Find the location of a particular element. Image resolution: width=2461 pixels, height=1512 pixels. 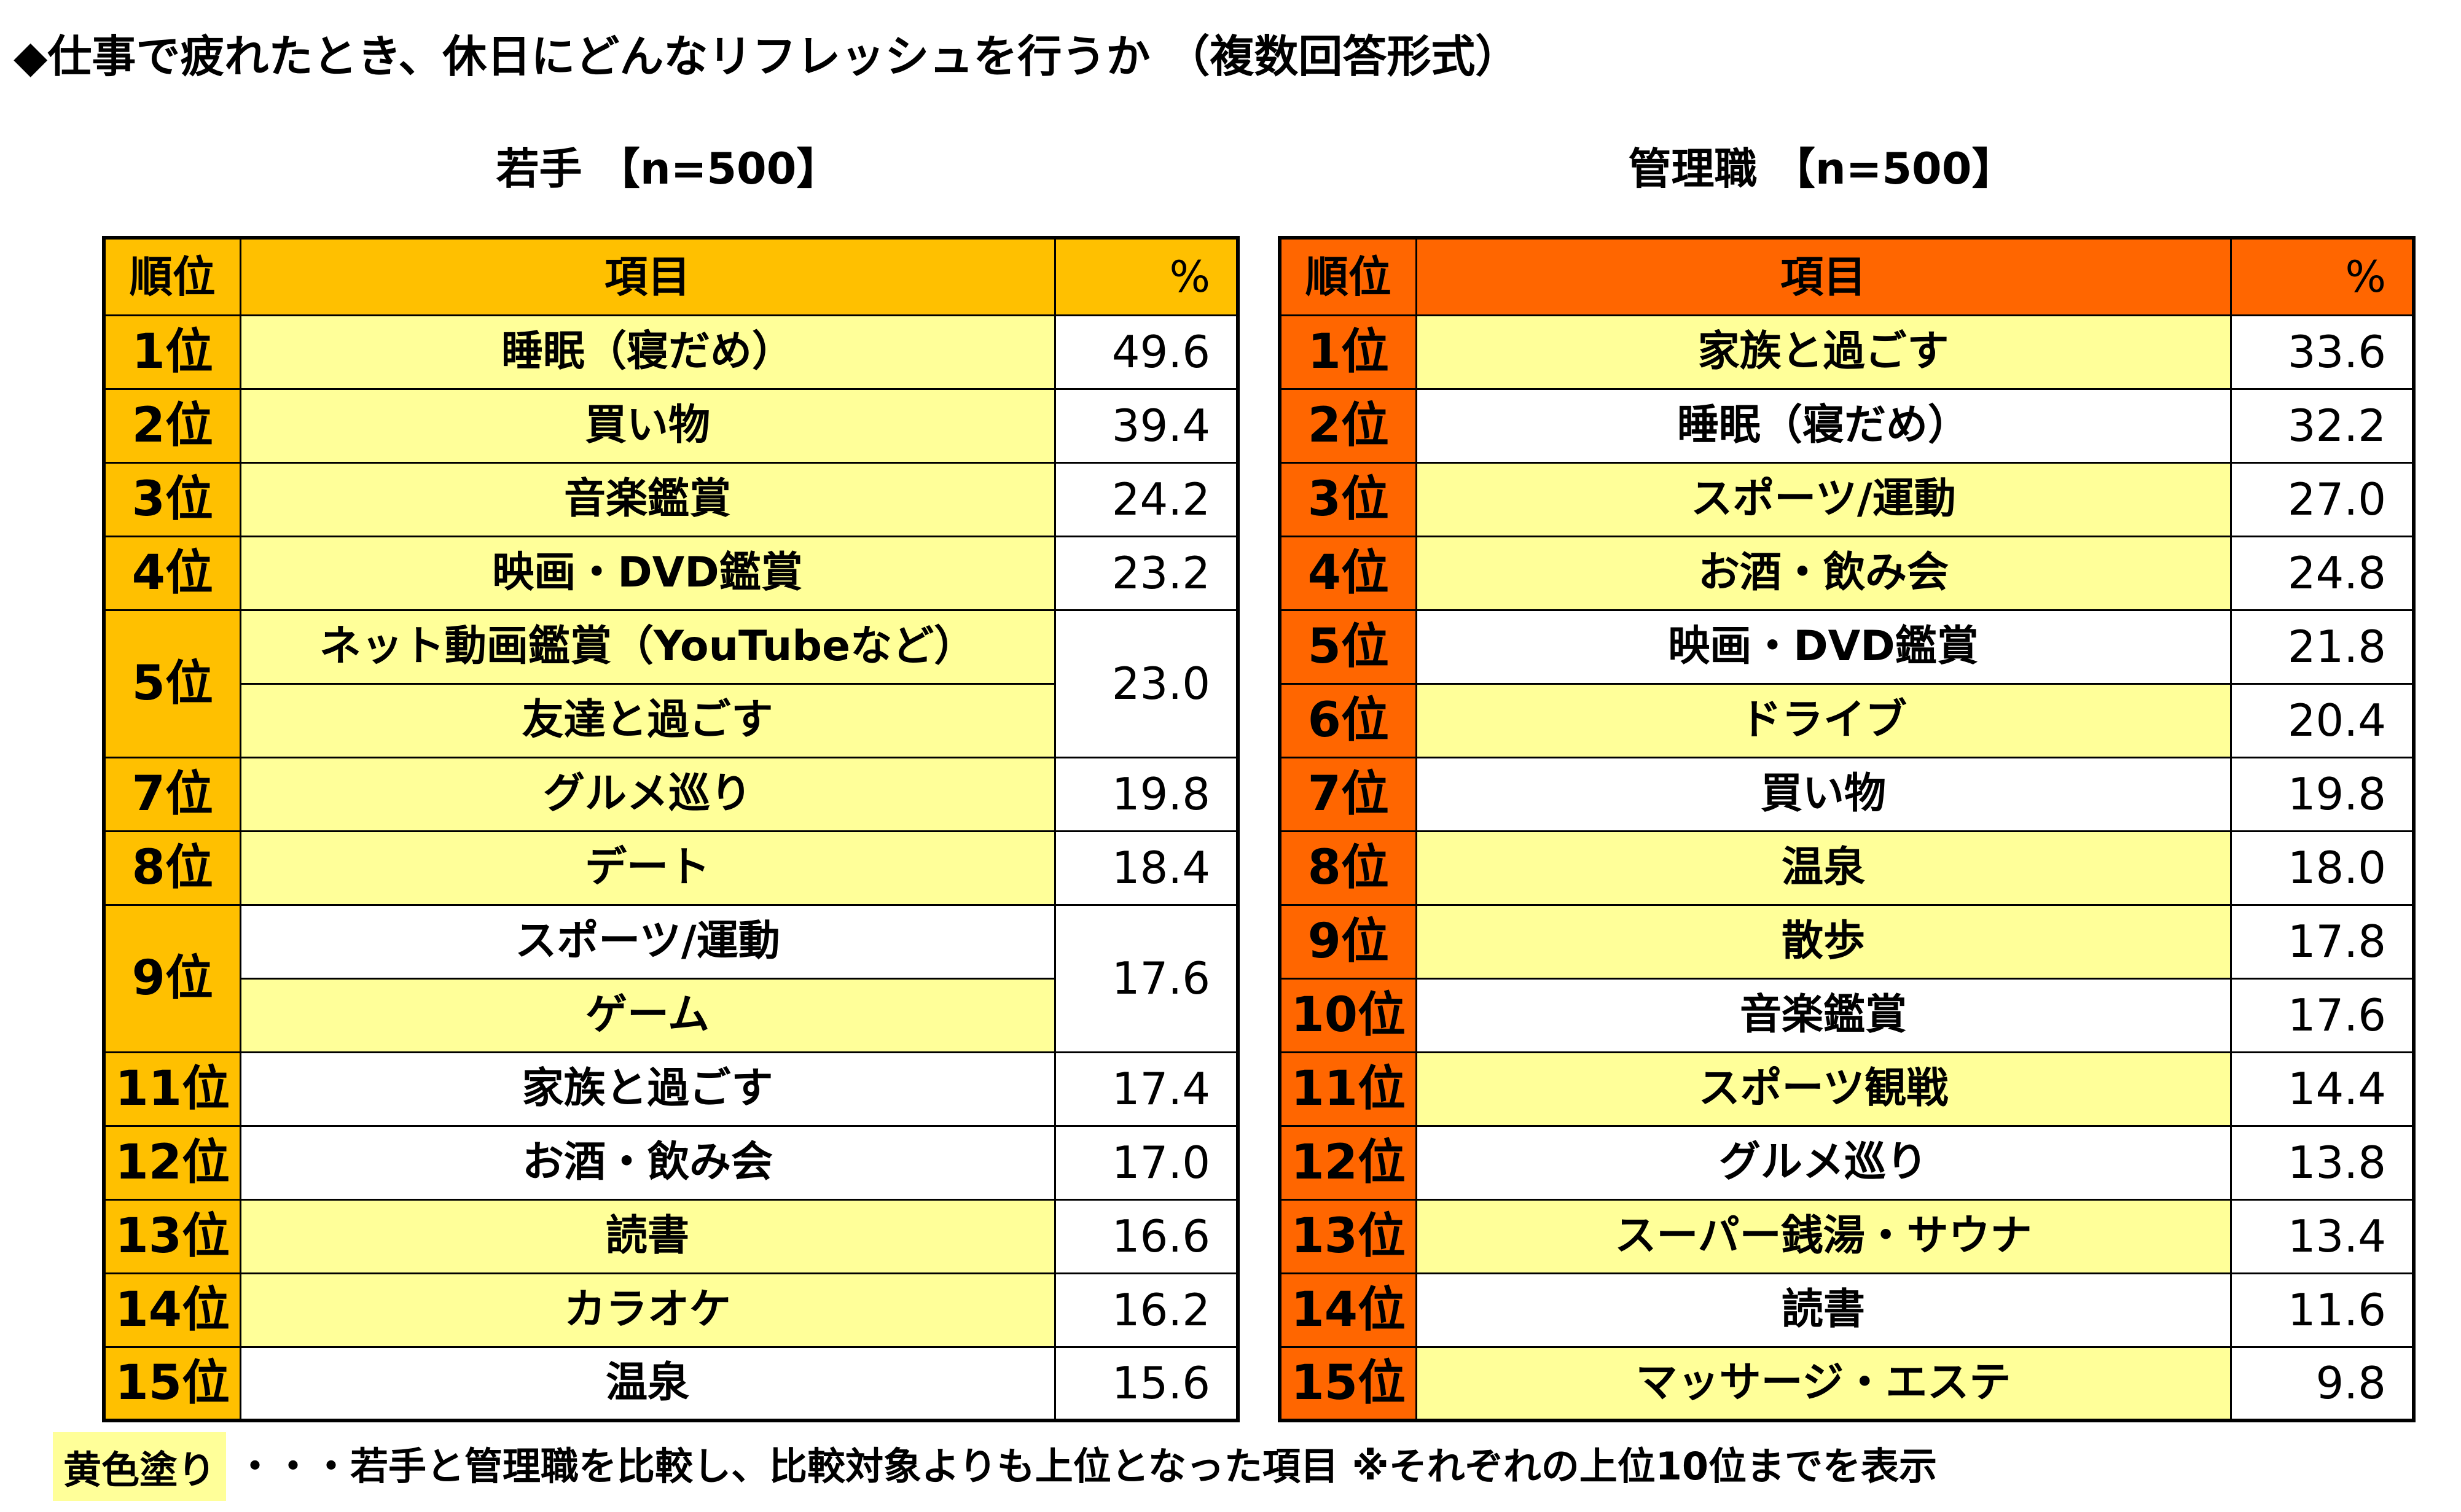

rank-cell: 2位 is located at coordinates (172, 426).